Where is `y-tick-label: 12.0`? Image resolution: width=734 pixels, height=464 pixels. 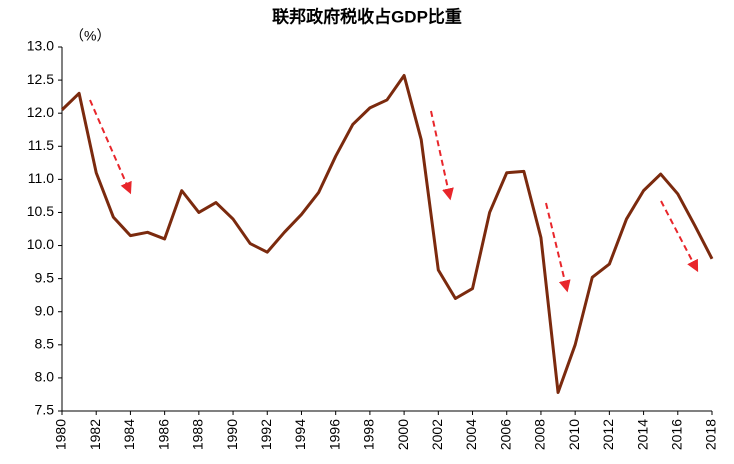 y-tick-label: 12.0 is located at coordinates (40, 112).